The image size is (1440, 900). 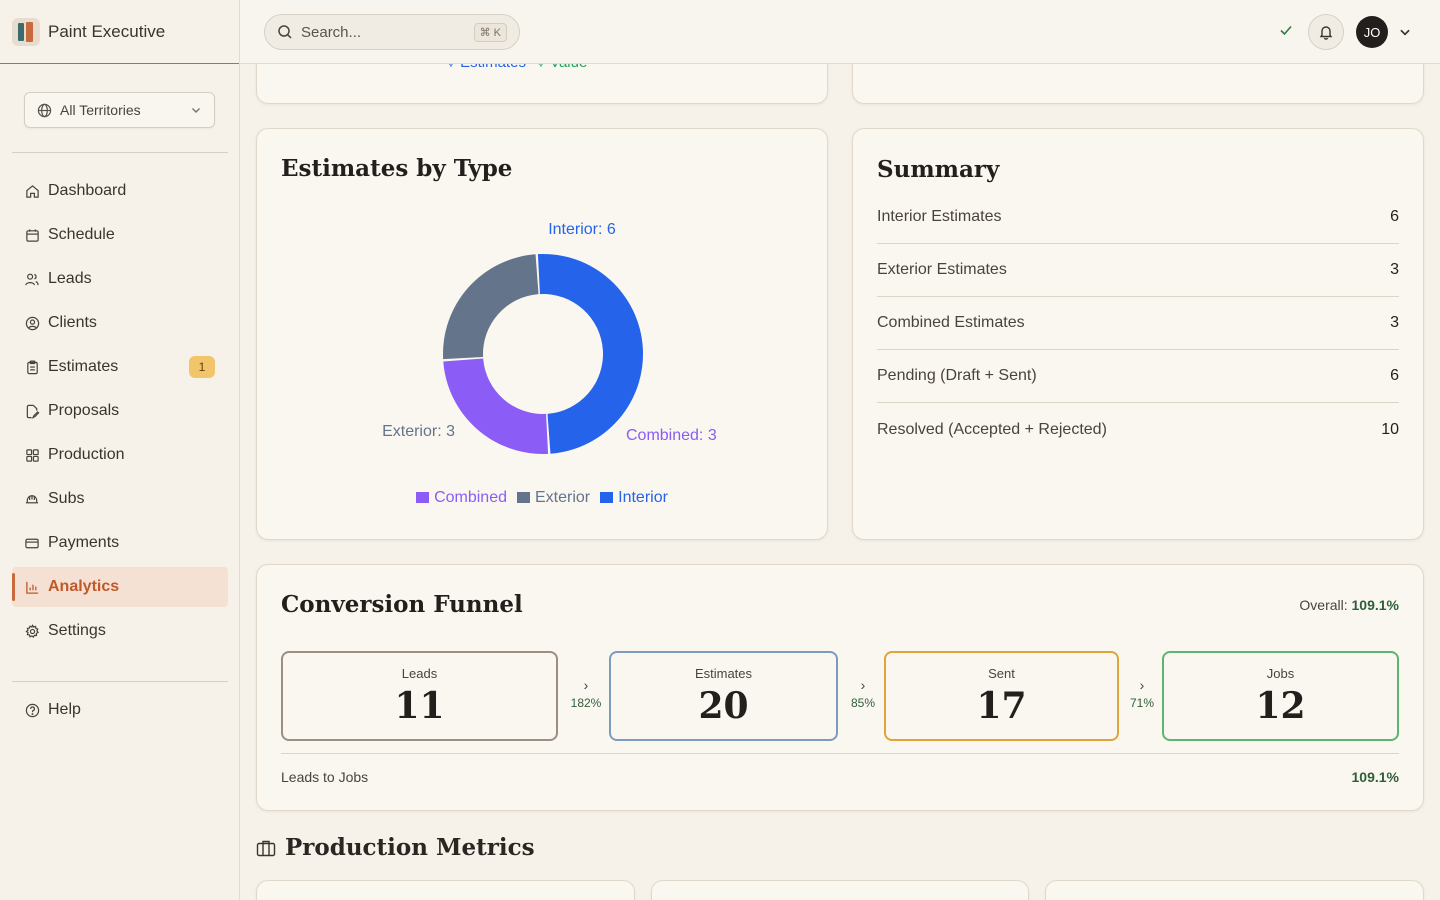 I want to click on funnel-rate: › 71%, so click(x=1142, y=693).